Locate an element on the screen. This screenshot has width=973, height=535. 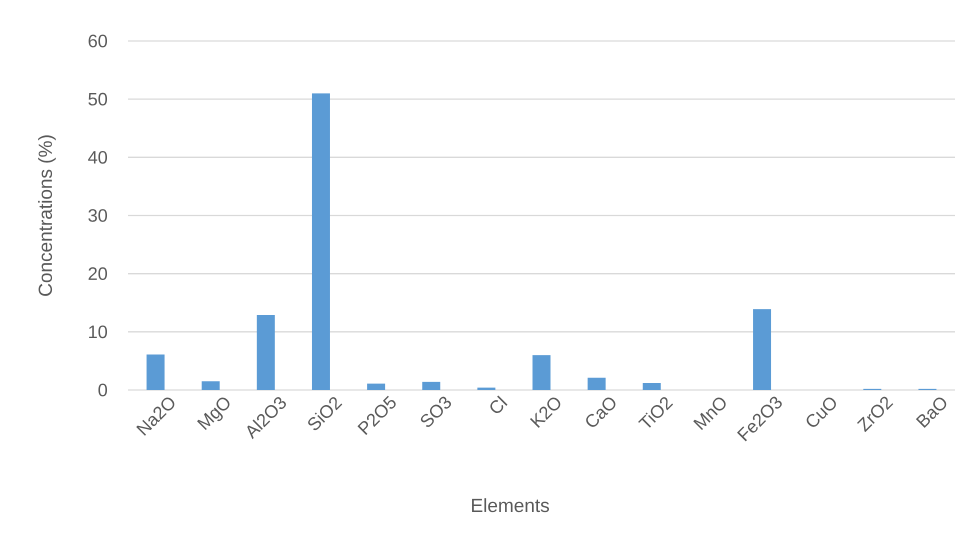
x-tick-label: TiO2 is located at coordinates (656, 412).